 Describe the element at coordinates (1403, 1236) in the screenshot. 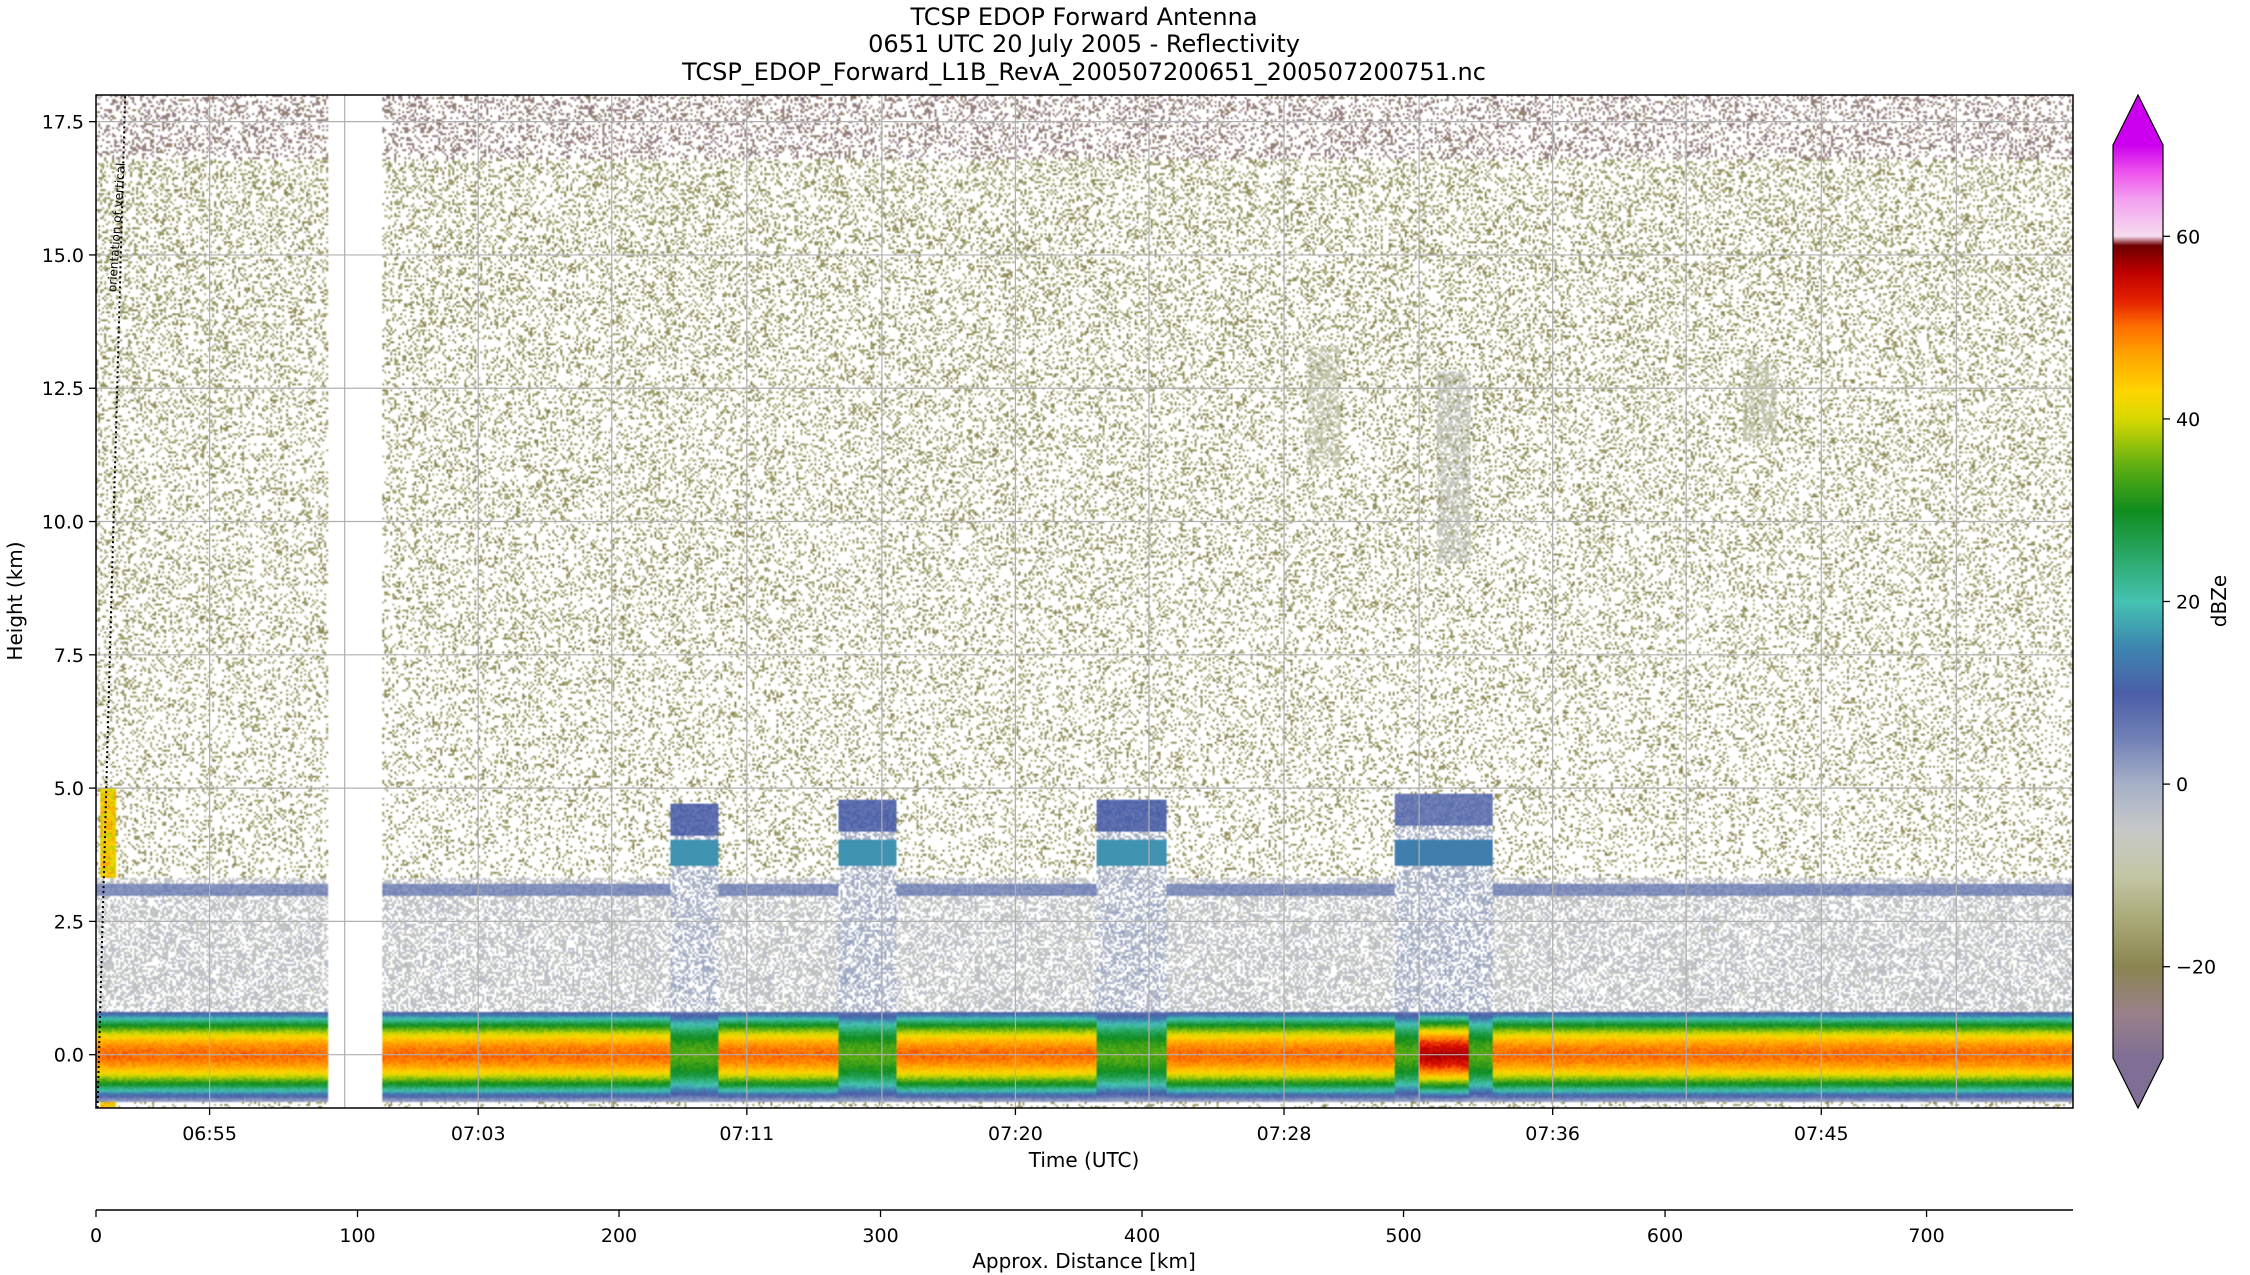

I see `distance-tick-label: 500` at that location.